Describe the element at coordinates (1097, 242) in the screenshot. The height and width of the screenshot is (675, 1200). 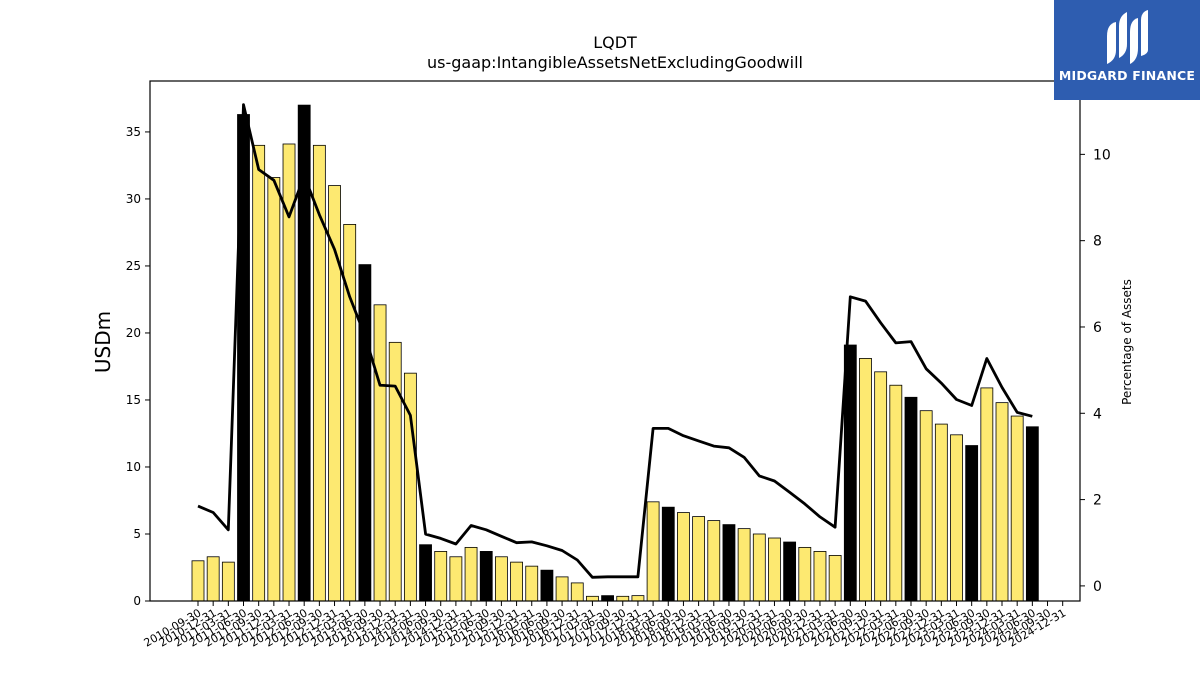
I see `y2-tick-label: 8` at that location.